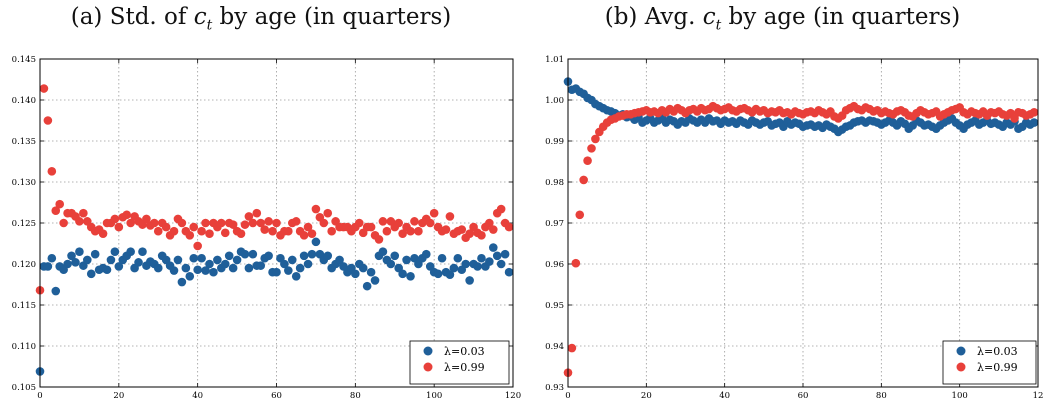 The image size is (1043, 404). Describe the element at coordinates (513, 396) in the screenshot. I see `x-tick-label: 120` at that location.